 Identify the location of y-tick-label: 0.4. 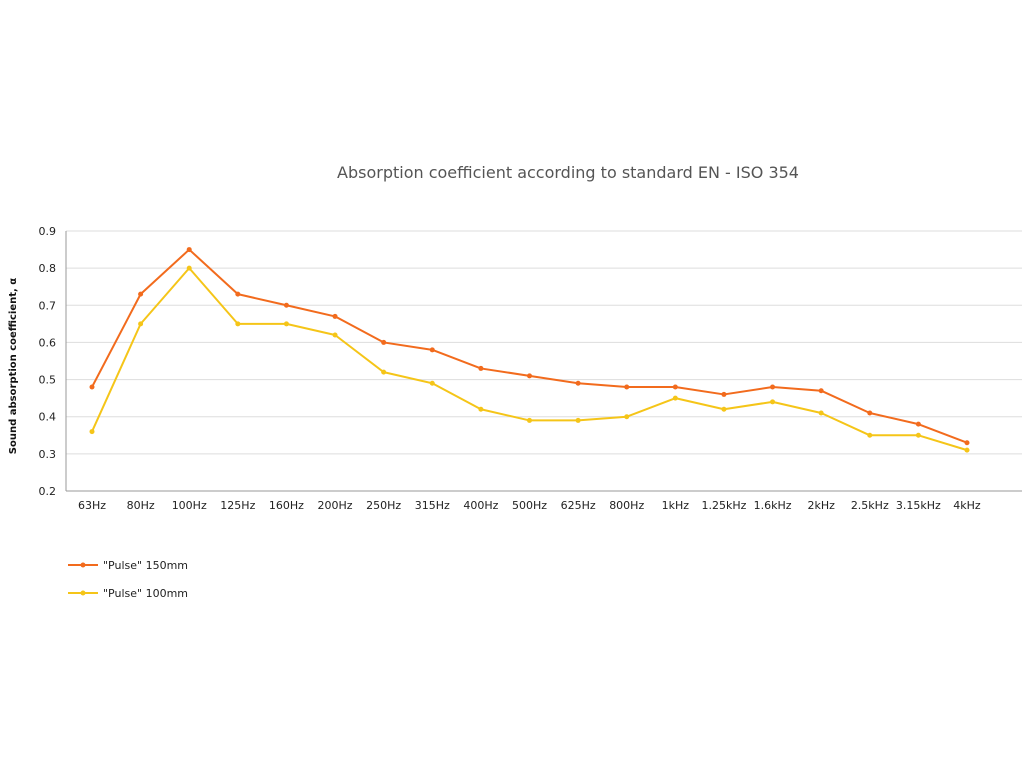
(48, 417).